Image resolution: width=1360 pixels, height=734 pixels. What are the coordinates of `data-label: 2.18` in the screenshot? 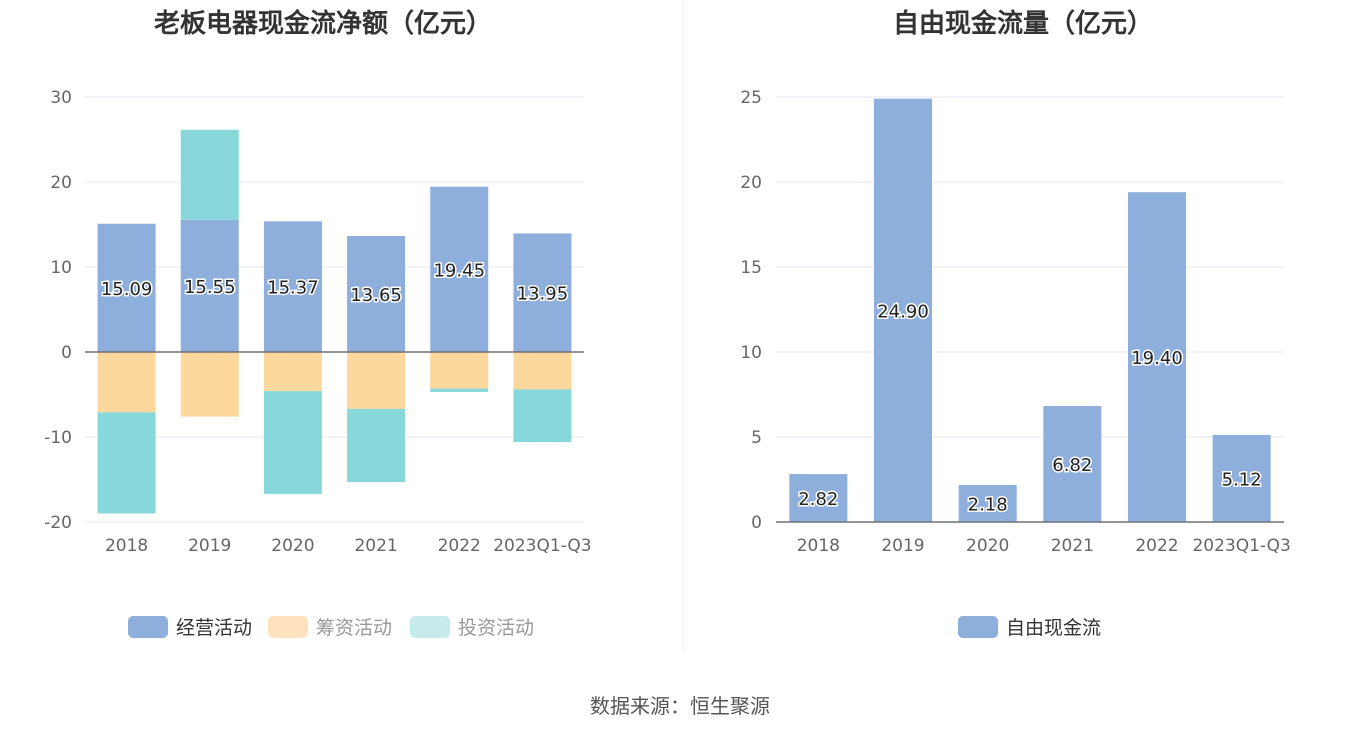 It's located at (988, 504).